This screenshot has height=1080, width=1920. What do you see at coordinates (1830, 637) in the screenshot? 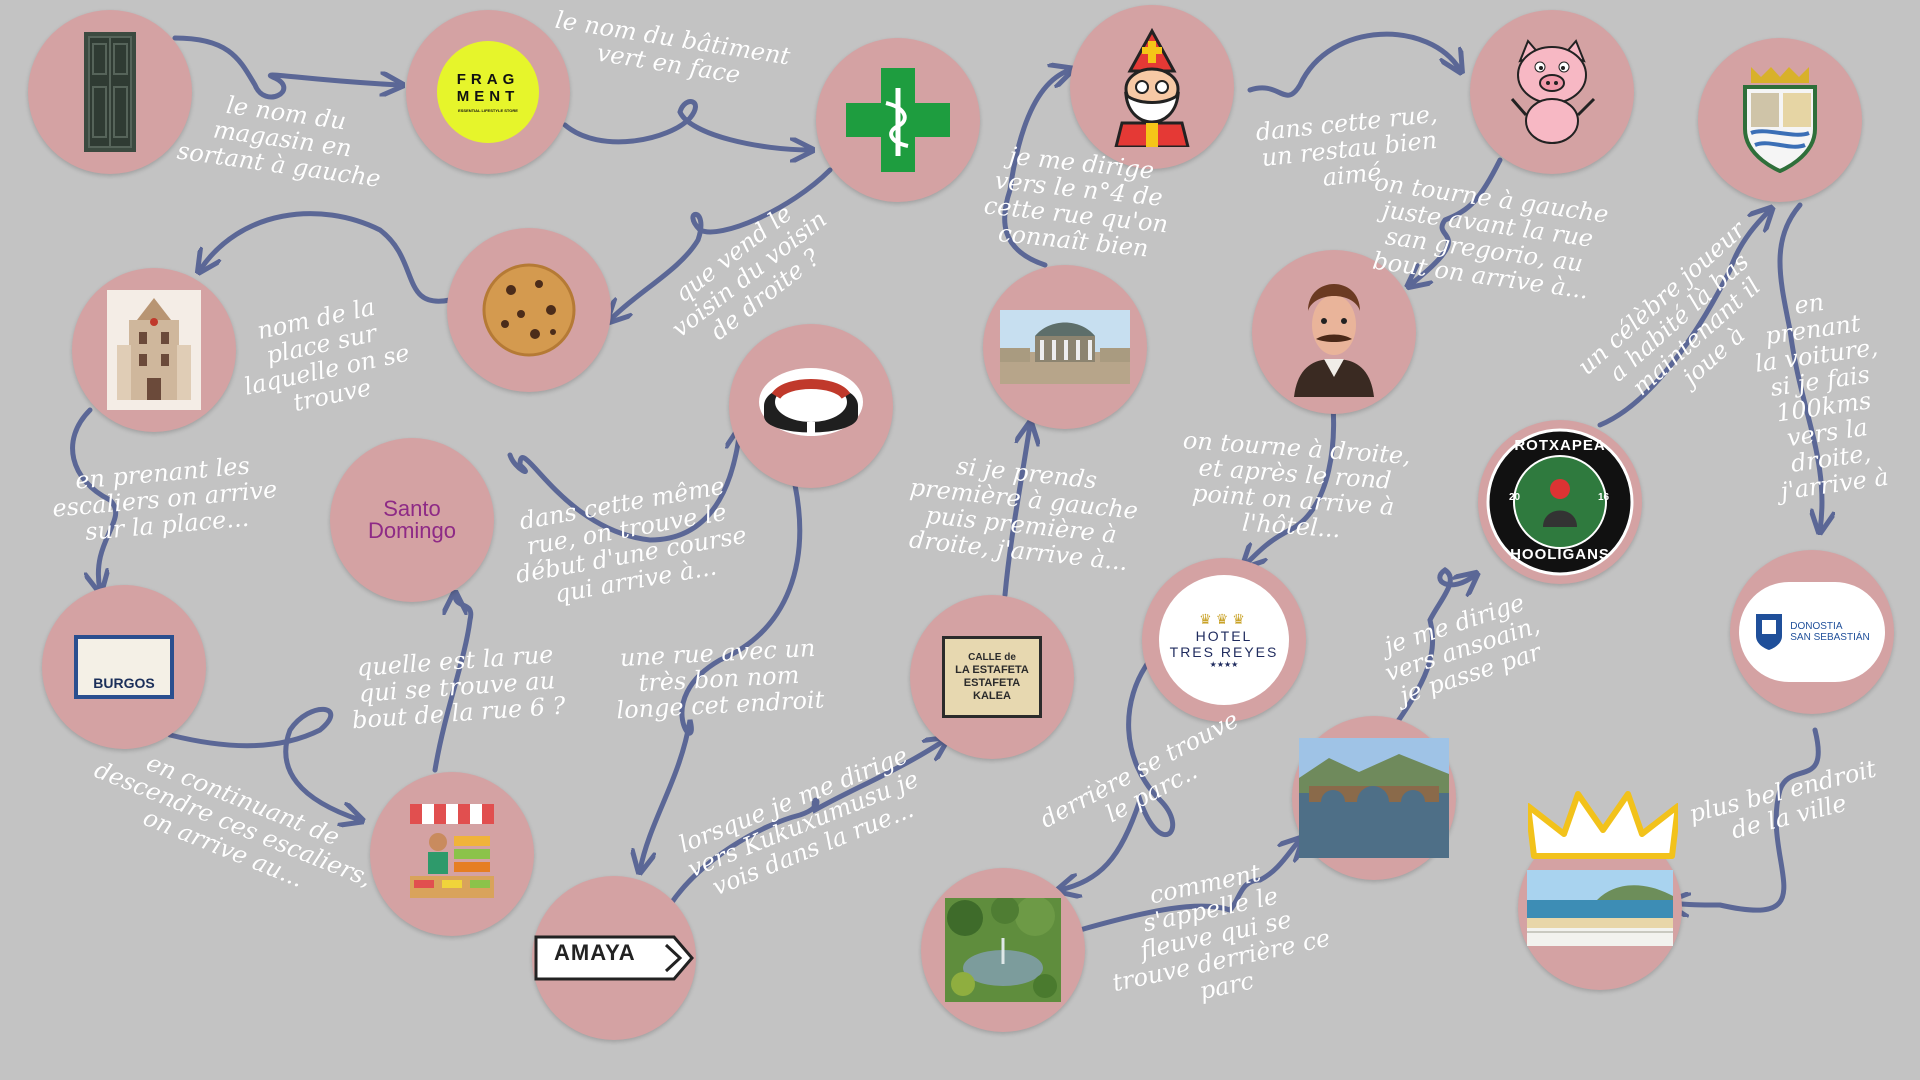
I see `donostia-line2: SAN SEBASTIÁN` at bounding box center [1830, 637].